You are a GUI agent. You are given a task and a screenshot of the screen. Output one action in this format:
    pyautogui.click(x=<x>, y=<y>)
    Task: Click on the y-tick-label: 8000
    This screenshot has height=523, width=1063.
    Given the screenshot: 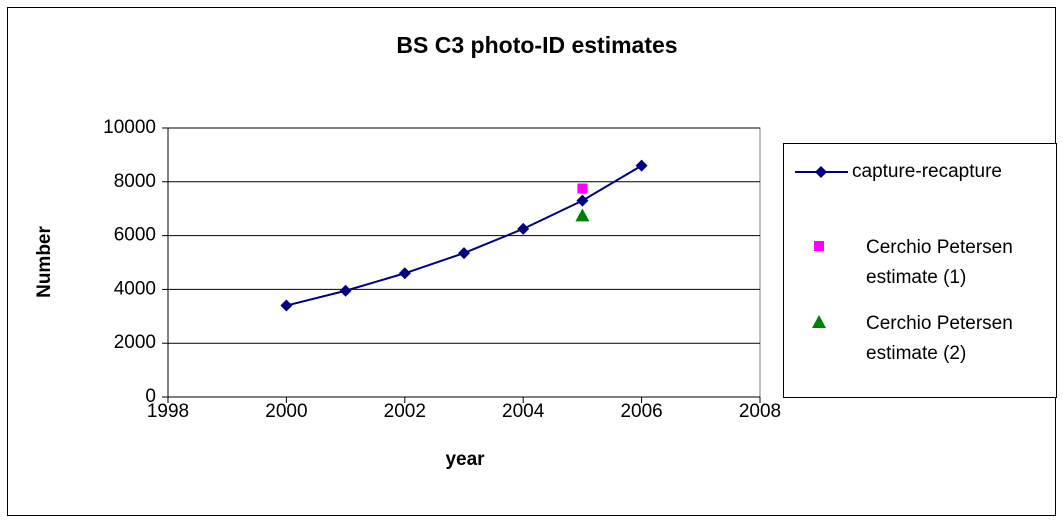 What is the action you would take?
    pyautogui.click(x=135, y=181)
    